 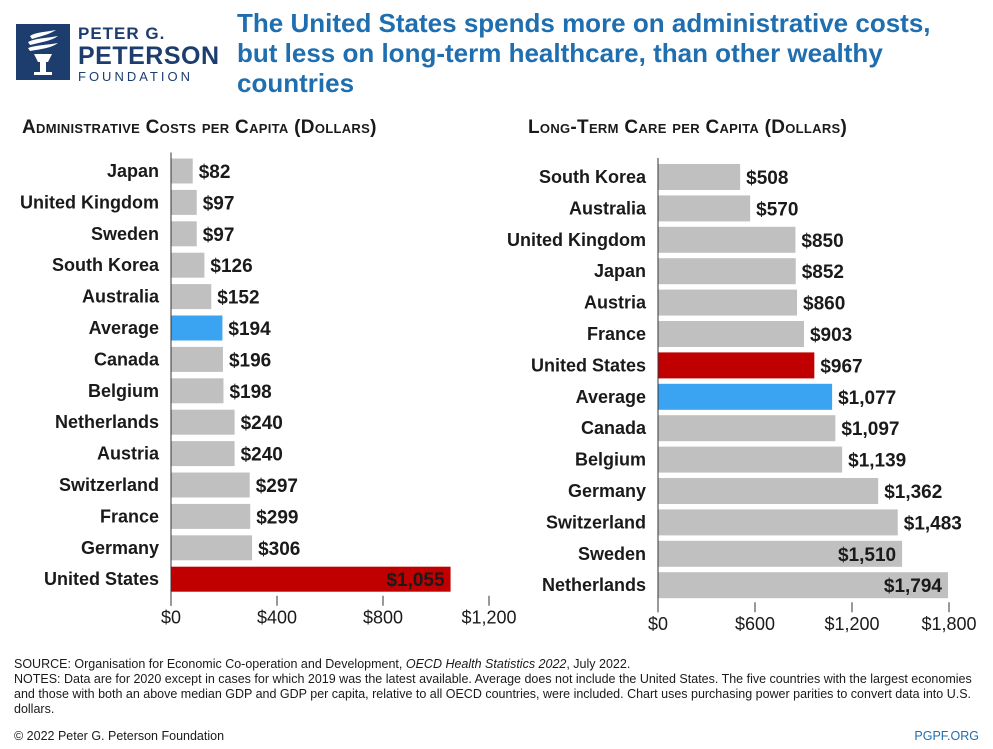 I want to click on value-label-average: $1,077, so click(x=867, y=398).